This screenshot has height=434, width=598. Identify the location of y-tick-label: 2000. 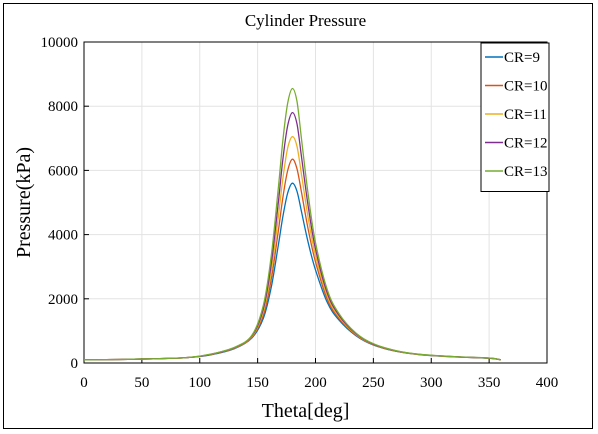
(63, 300).